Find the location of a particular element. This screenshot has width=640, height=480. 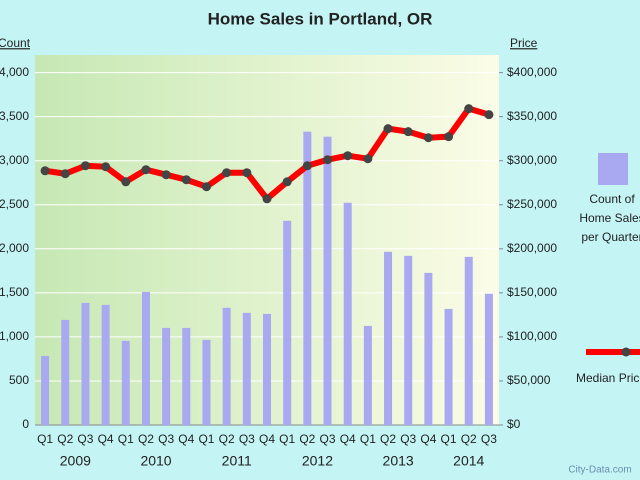

y-tick-label: 3,500 is located at coordinates (14, 116).